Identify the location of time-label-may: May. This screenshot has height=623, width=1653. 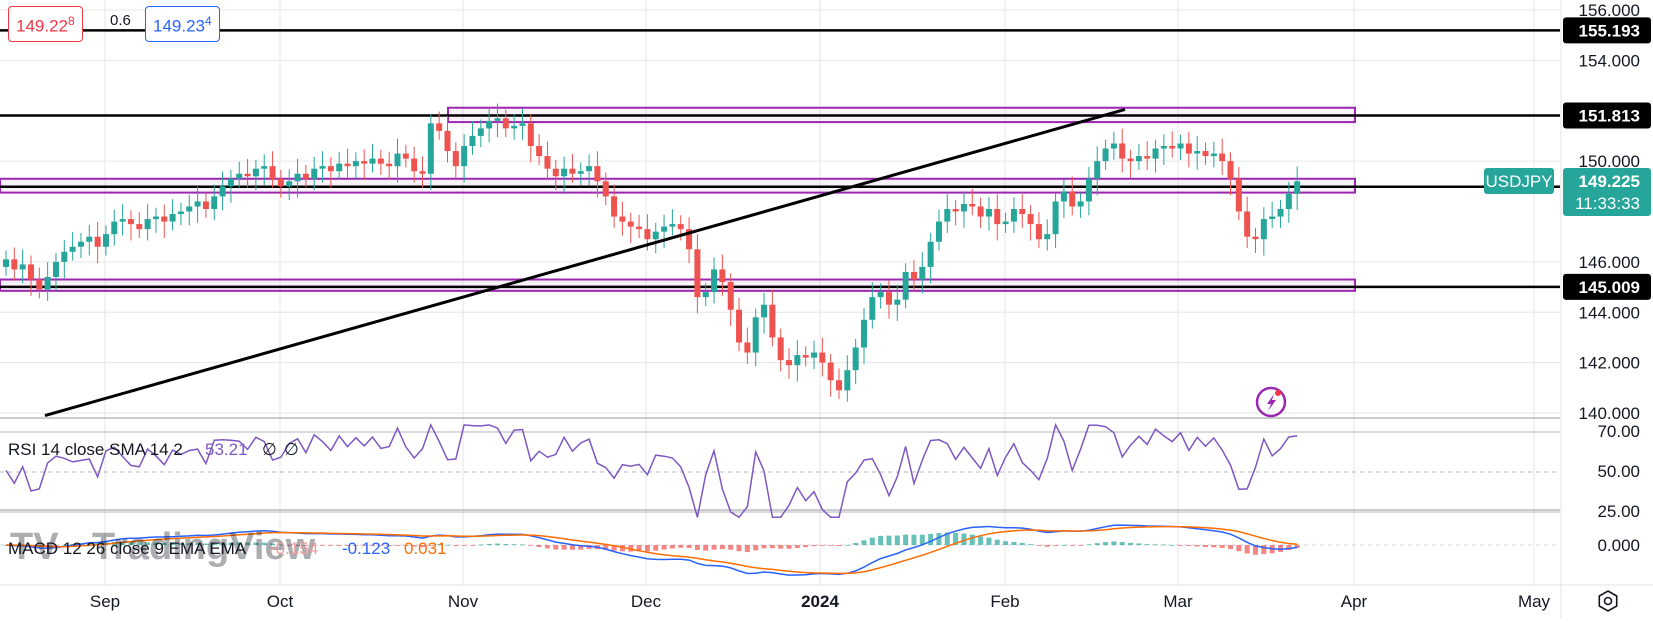
(1534, 601).